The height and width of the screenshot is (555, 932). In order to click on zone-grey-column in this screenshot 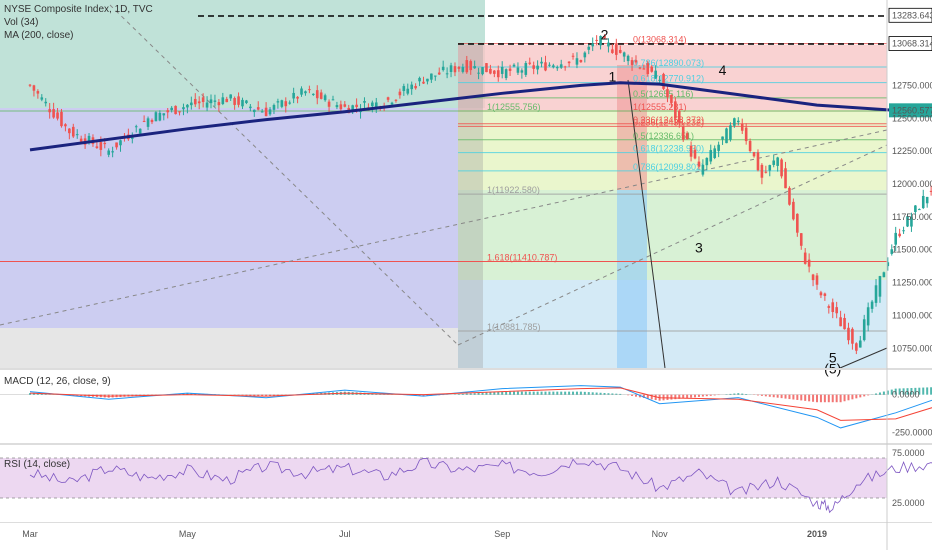, I will do `click(470, 206)`.